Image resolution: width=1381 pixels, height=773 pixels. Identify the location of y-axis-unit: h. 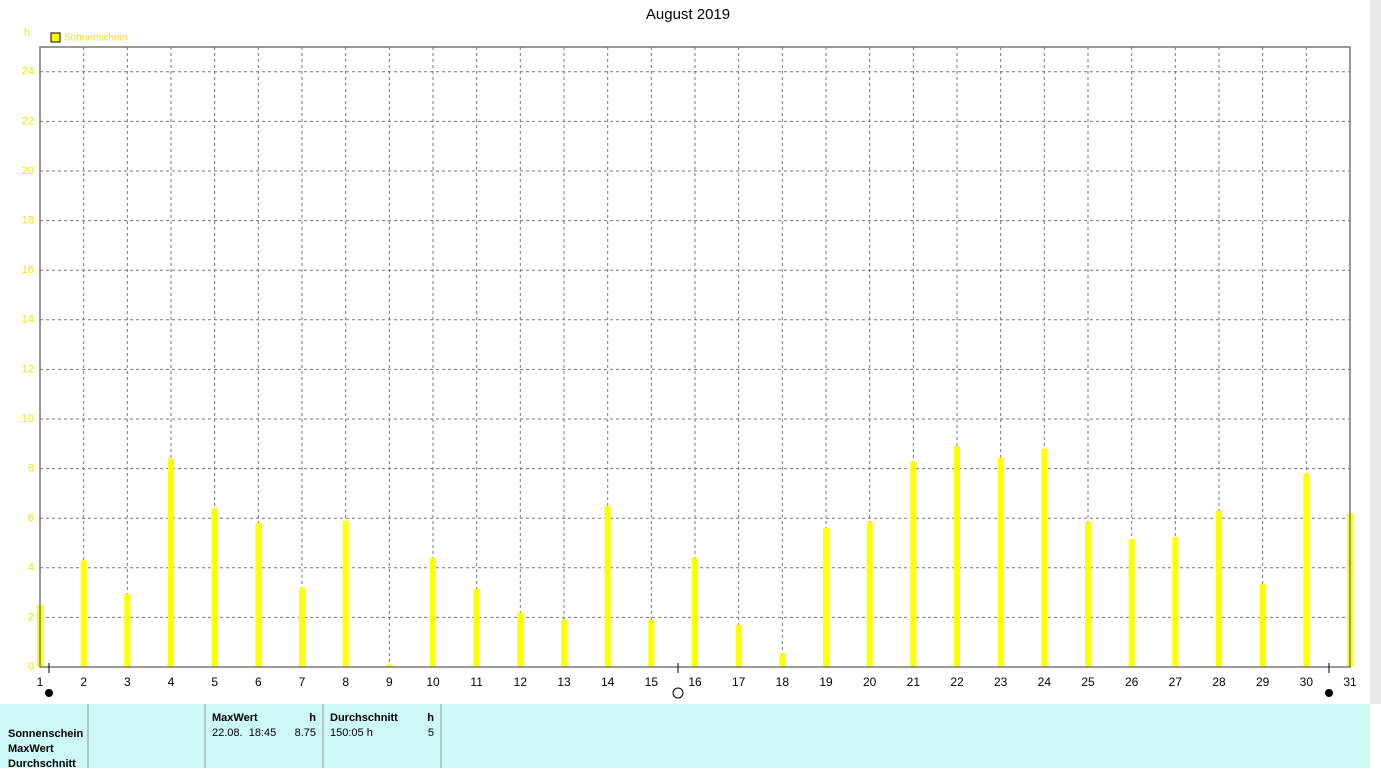
(27, 33).